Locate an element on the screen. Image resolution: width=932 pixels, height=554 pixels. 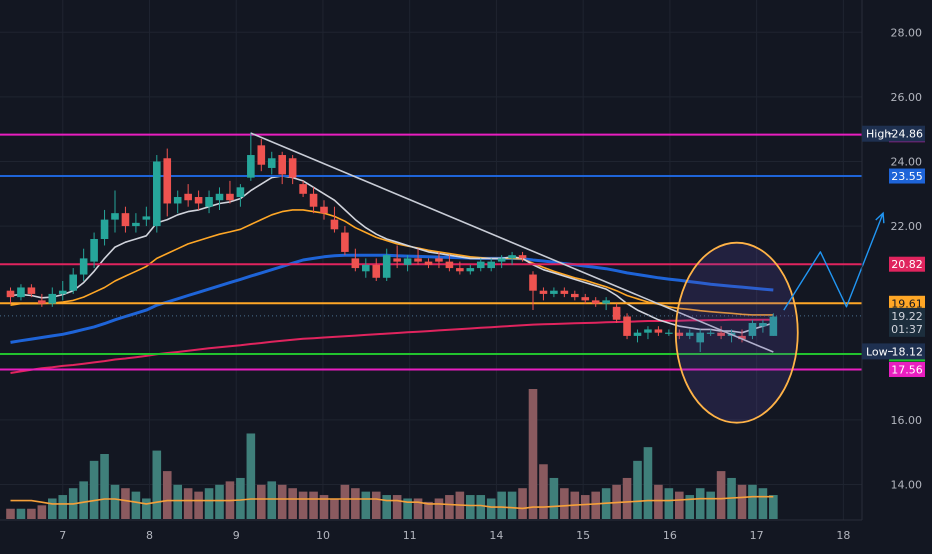
high-marker-title: High is located at coordinates (878, 134).